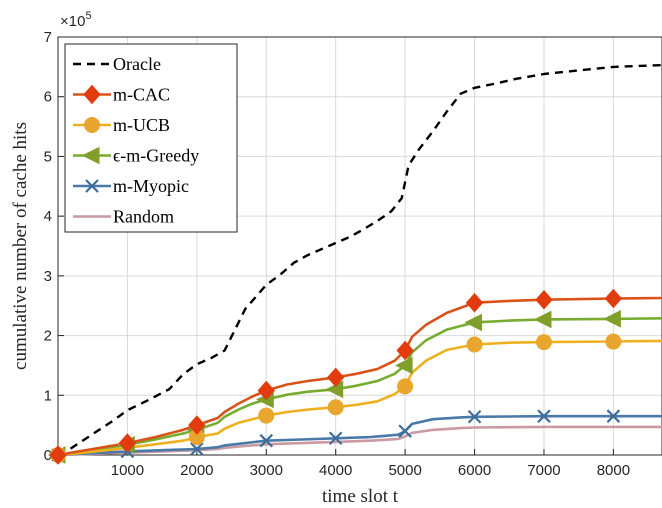 This screenshot has height=508, width=662. What do you see at coordinates (613, 470) in the screenshot?
I see `x-tick-label: 8000` at bounding box center [613, 470].